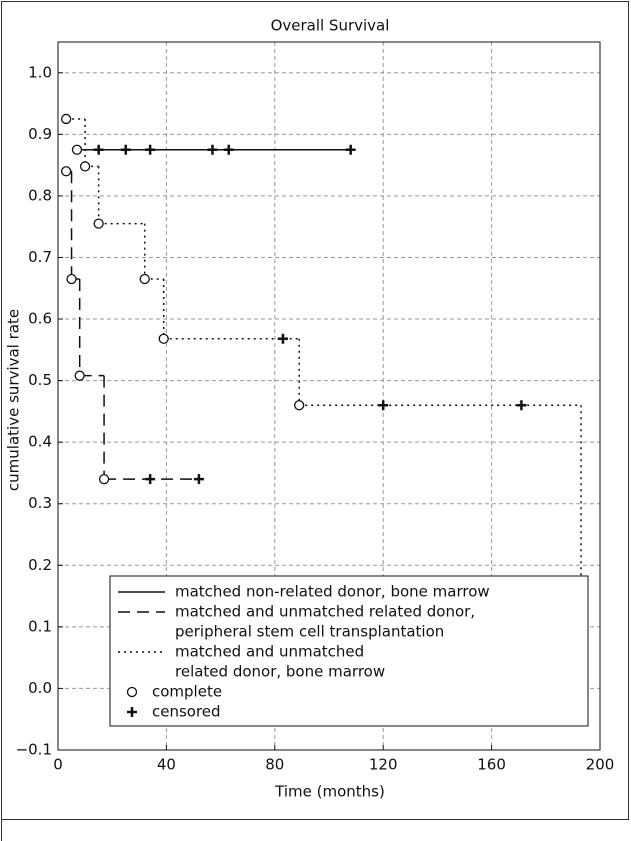 The height and width of the screenshot is (841, 631). Describe the element at coordinates (491, 765) in the screenshot. I see `x-tick-label: 160` at that location.